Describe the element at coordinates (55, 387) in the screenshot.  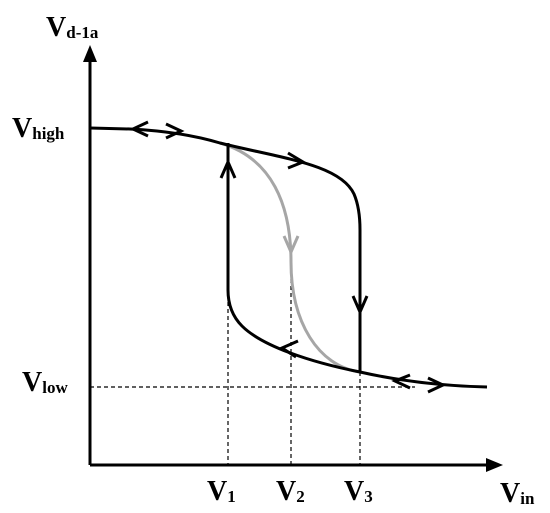
I see `label-part: low` at that location.